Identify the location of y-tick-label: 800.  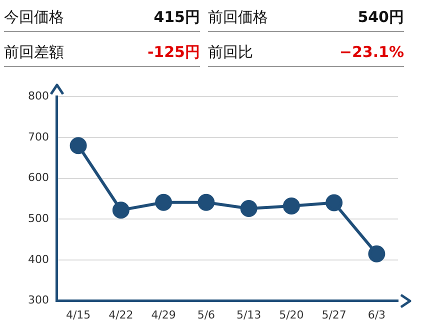
(38, 95).